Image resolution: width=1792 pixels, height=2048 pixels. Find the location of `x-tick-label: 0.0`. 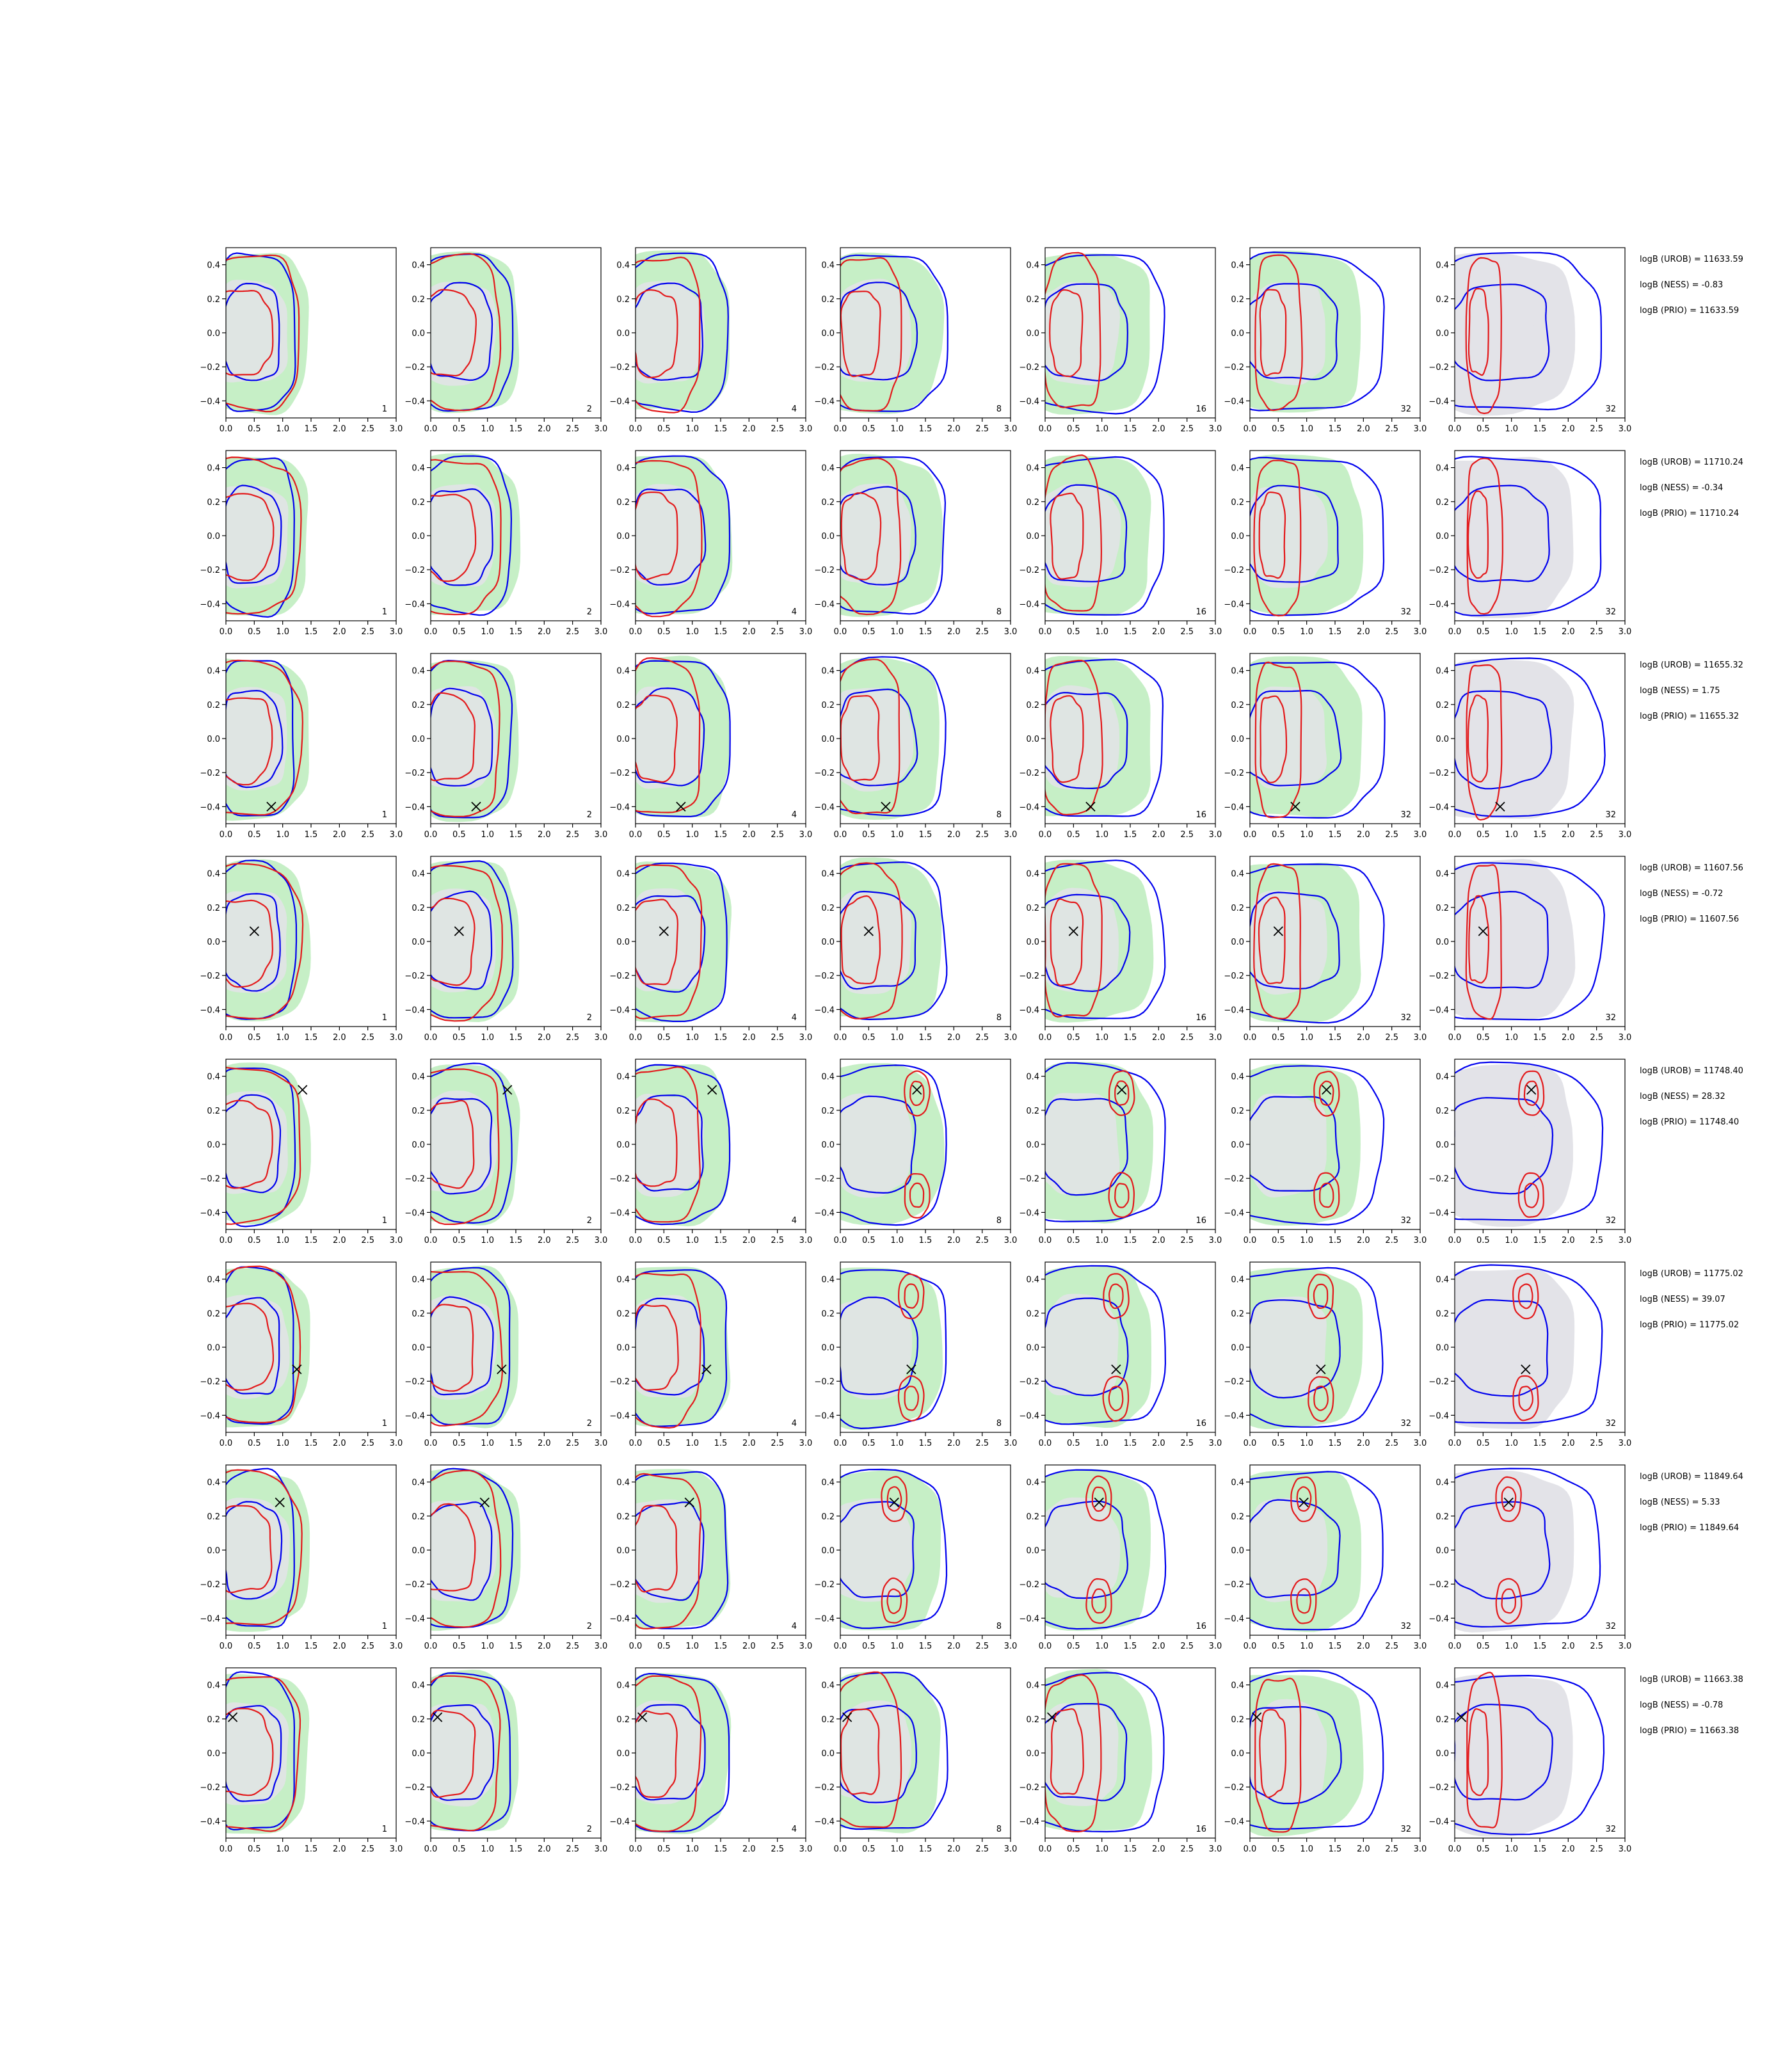

x-tick-label: 0.0 is located at coordinates (840, 1038).